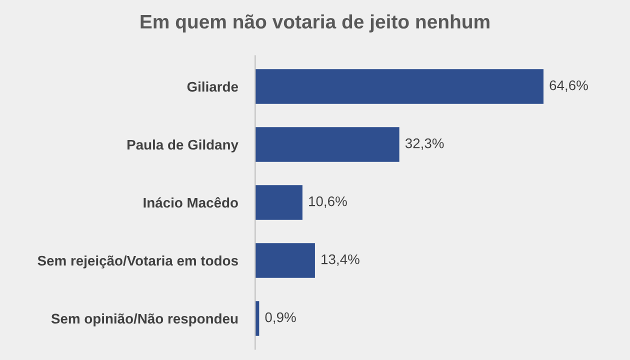 This screenshot has height=360, width=630. Describe the element at coordinates (569, 86) in the screenshot. I see `data-label: 64,6%` at that location.